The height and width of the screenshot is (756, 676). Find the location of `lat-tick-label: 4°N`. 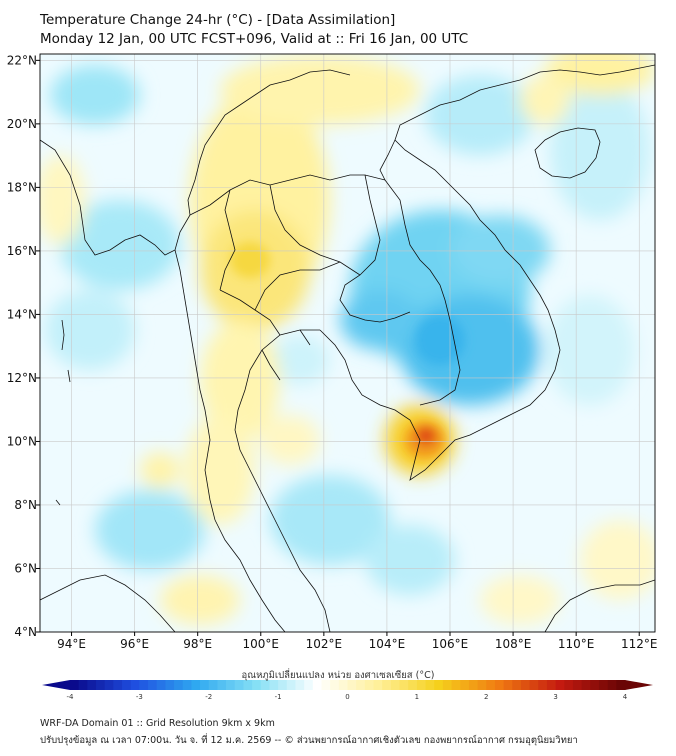

lat-tick-label: 4°N is located at coordinates (25, 632).